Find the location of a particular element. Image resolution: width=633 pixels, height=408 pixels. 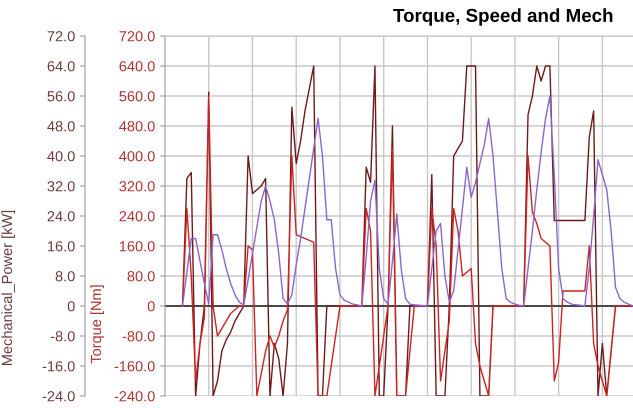

y-tick-label: 240.0 is located at coordinates (137, 216).